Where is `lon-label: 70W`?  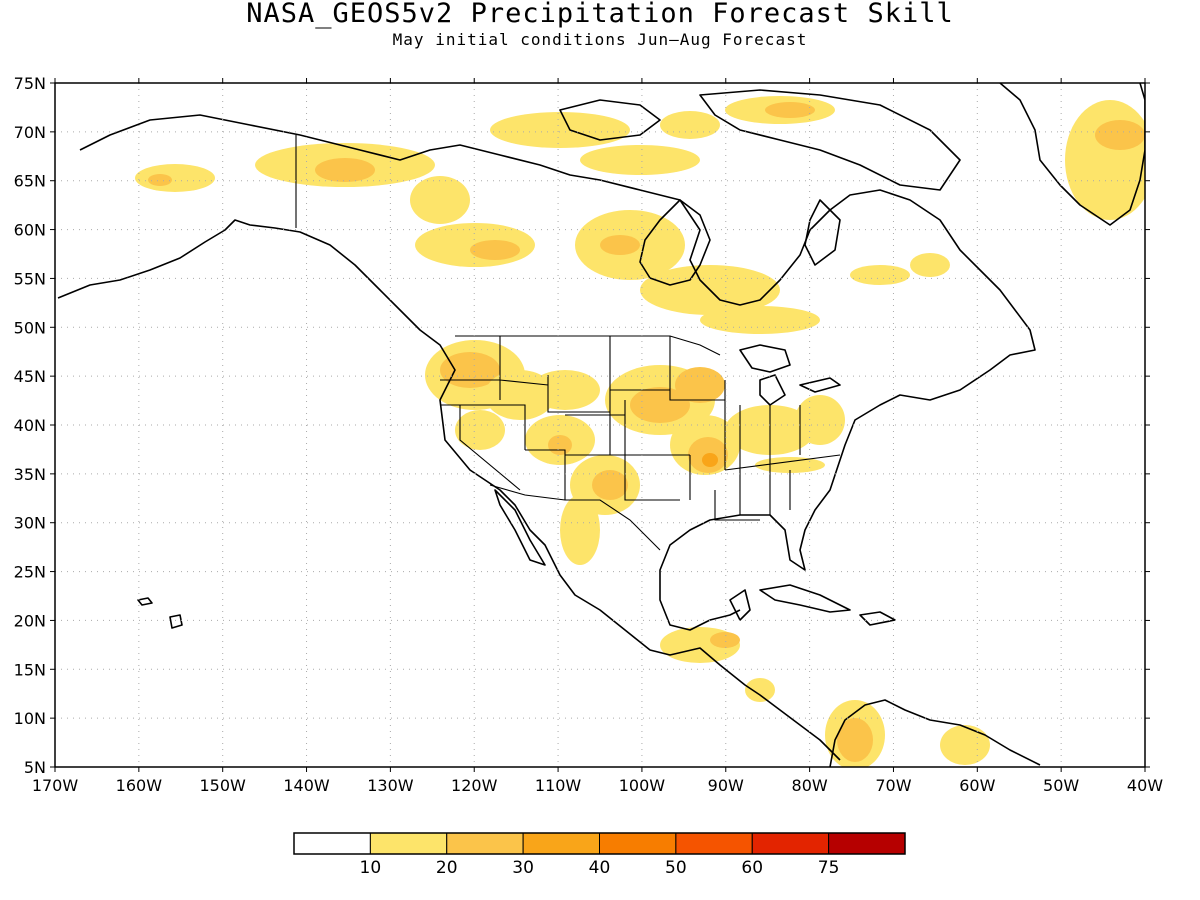 lon-label: 70W is located at coordinates (893, 785).